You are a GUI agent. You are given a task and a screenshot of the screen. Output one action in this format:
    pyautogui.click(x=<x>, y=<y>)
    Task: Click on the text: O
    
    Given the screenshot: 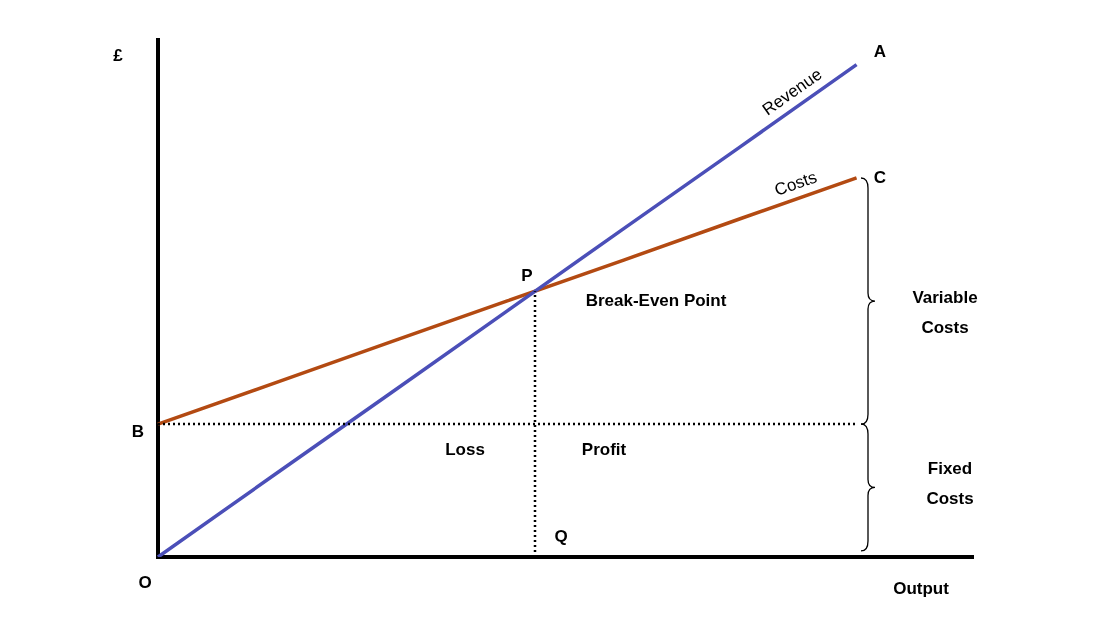 What is the action you would take?
    pyautogui.click(x=145, y=582)
    